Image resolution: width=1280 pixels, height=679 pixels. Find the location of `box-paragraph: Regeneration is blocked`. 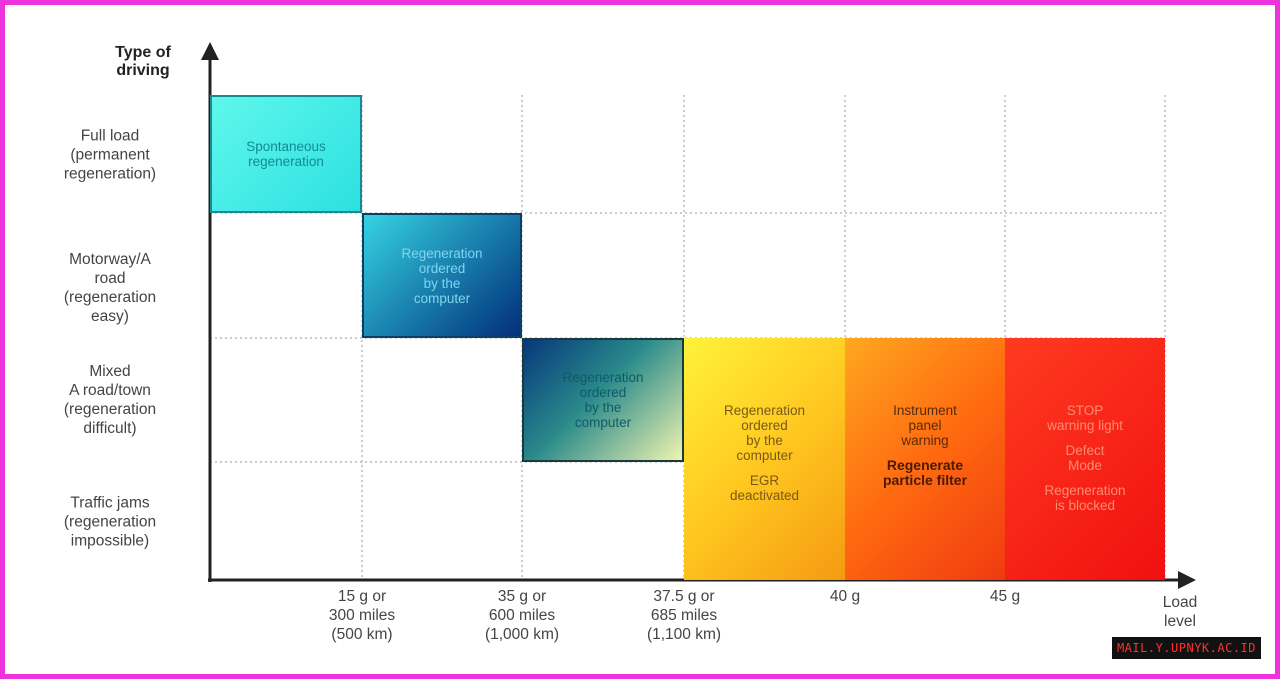

box-paragraph: Regeneration is blocked is located at coordinates (1084, 498).